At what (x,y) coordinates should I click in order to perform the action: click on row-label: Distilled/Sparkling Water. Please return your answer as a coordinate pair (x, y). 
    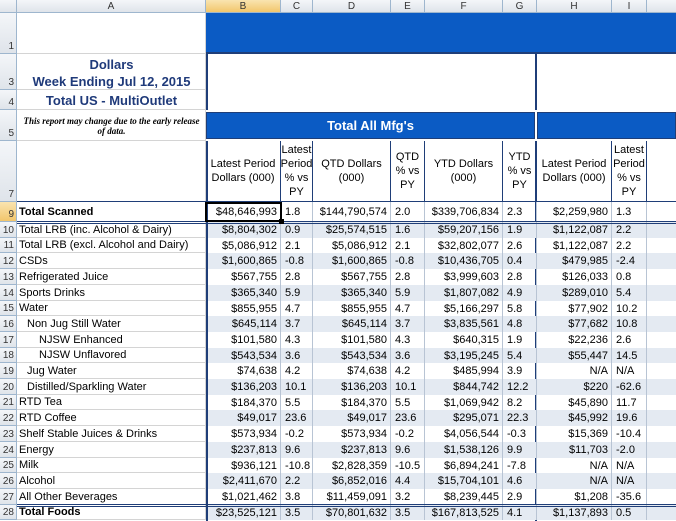
    Looking at the image, I should click on (111, 387).